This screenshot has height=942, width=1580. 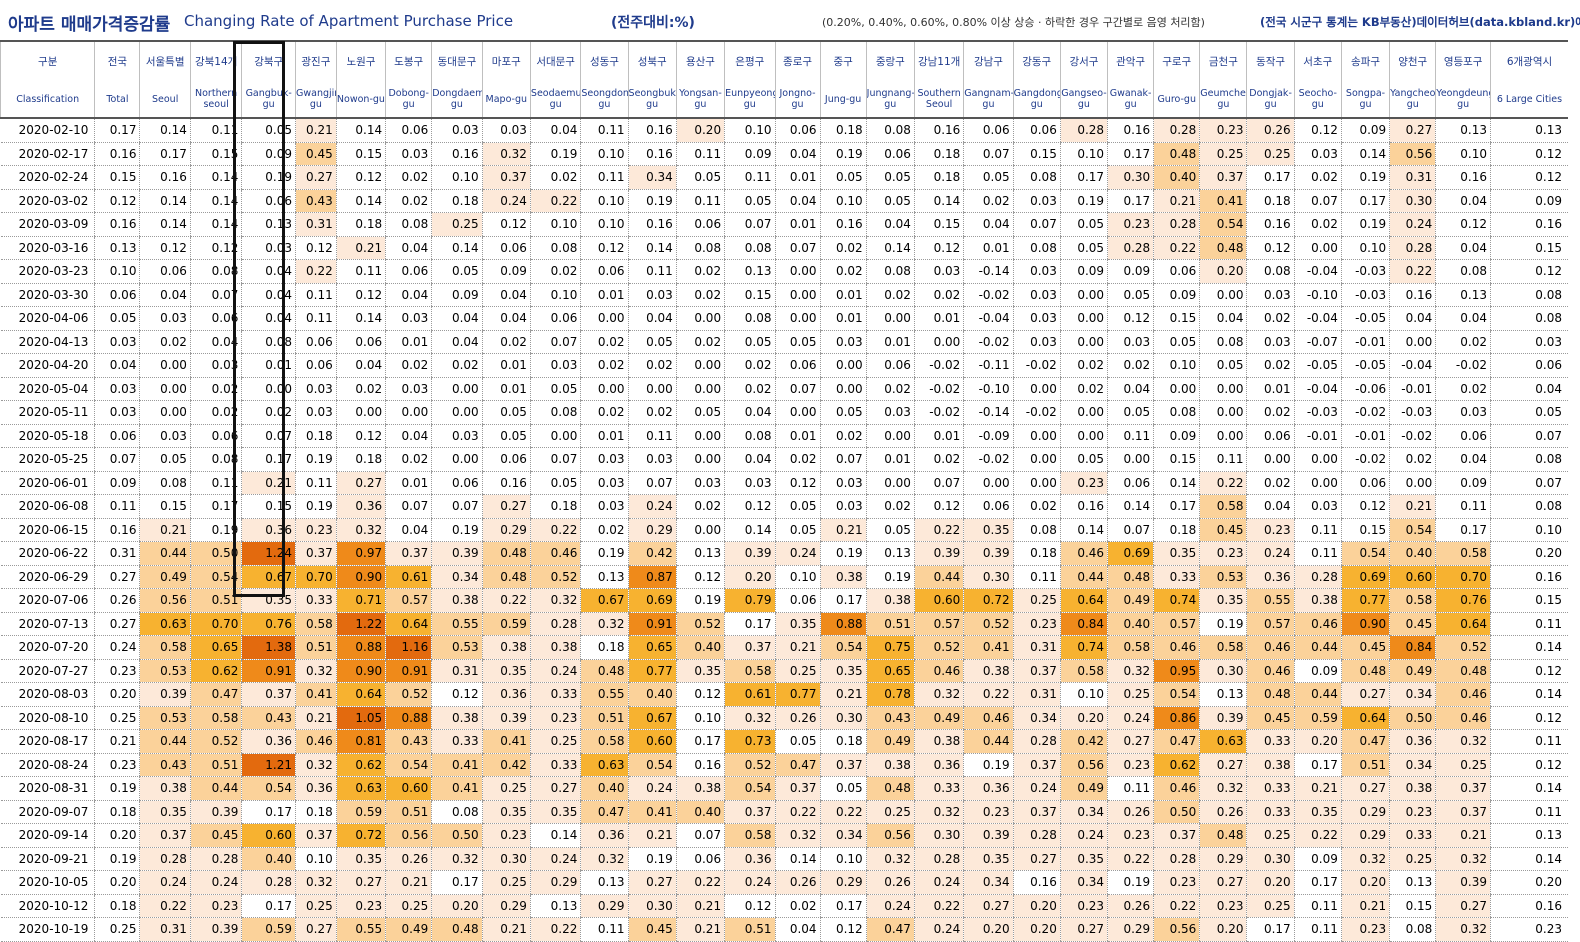 What do you see at coordinates (1223, 741) in the screenshot?
I see `rate-cell: 0.63` at bounding box center [1223, 741].